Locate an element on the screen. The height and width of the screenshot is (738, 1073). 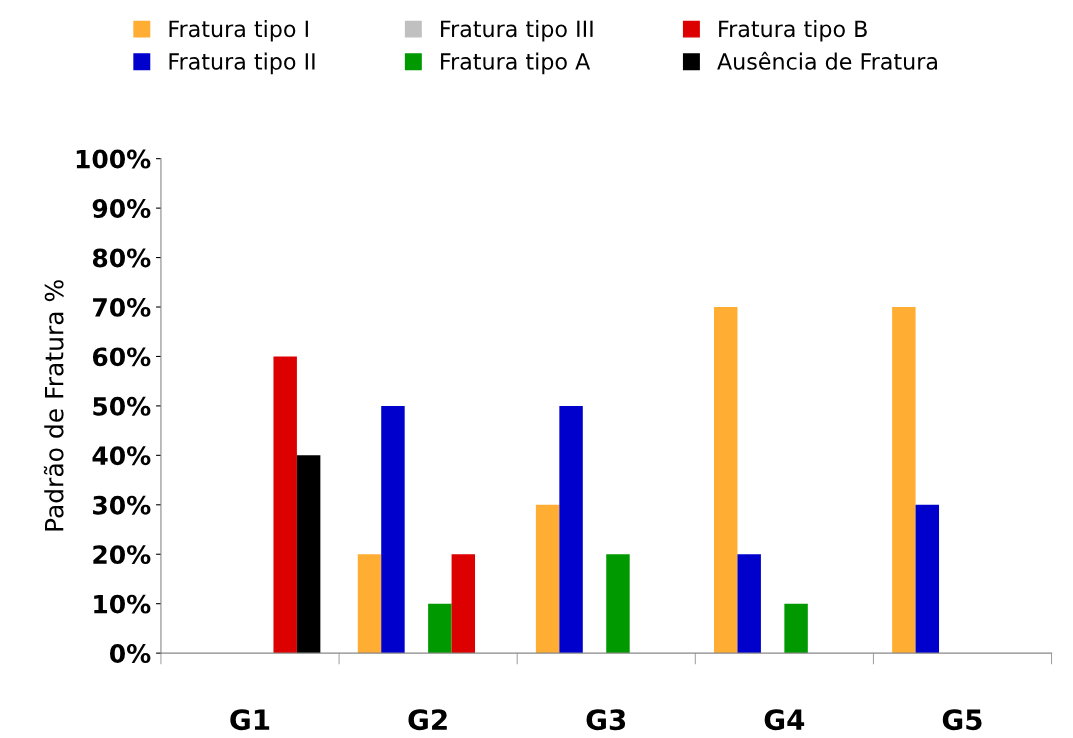
legend-label: Fratura tipo II is located at coordinates (242, 63).